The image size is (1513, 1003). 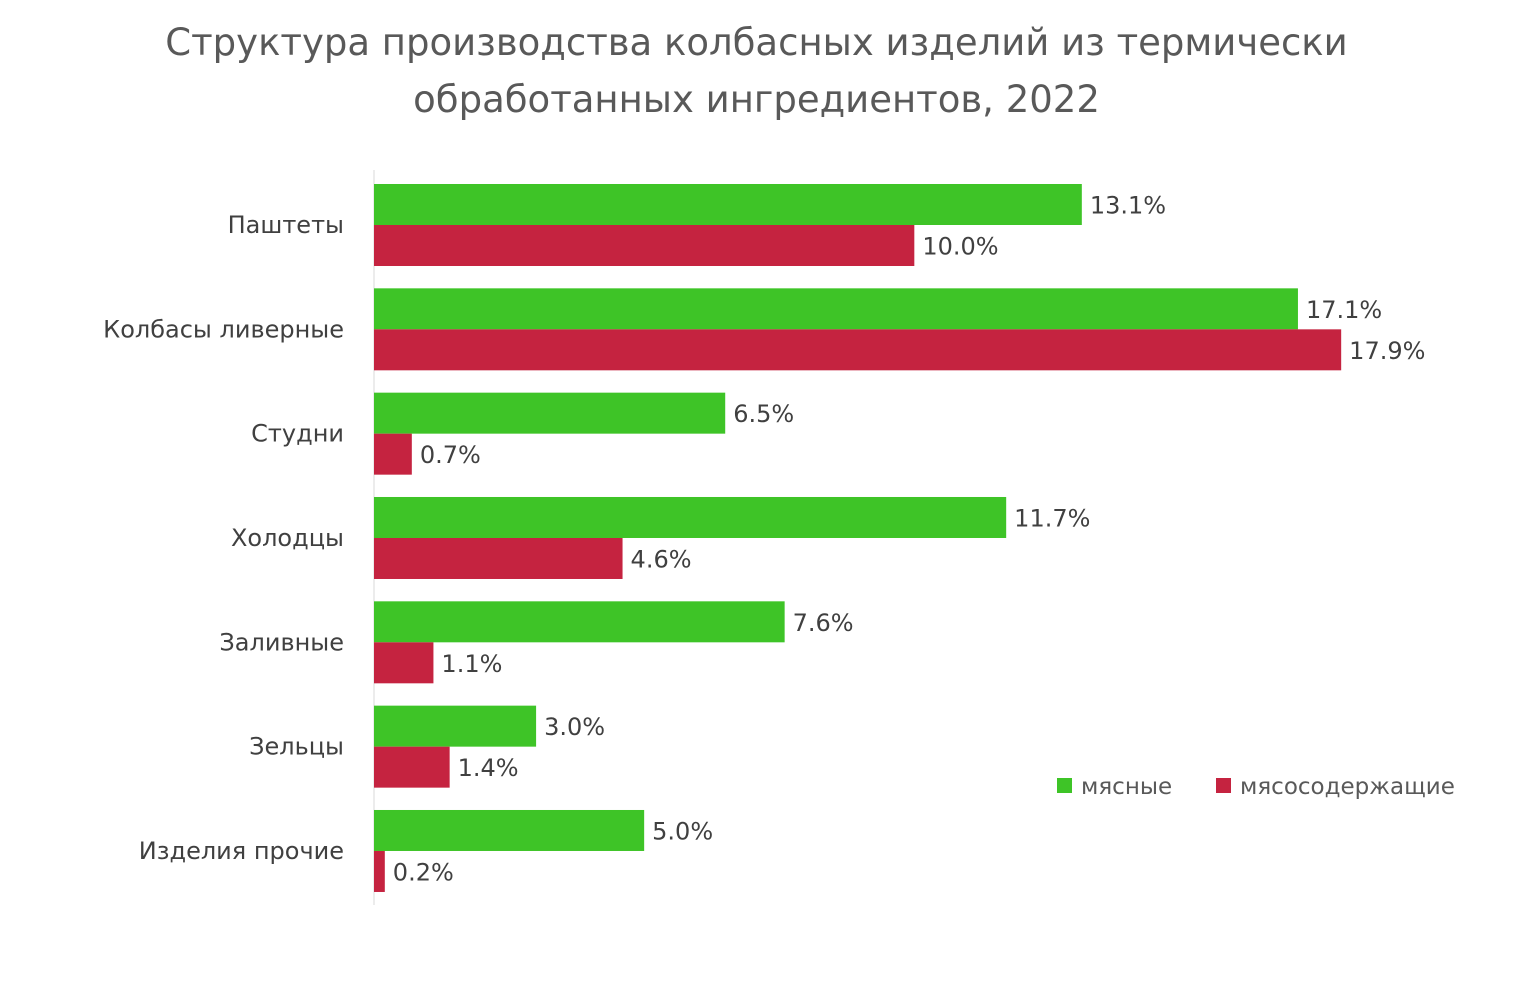 I want to click on category-label: Холодцы, so click(x=287, y=538).